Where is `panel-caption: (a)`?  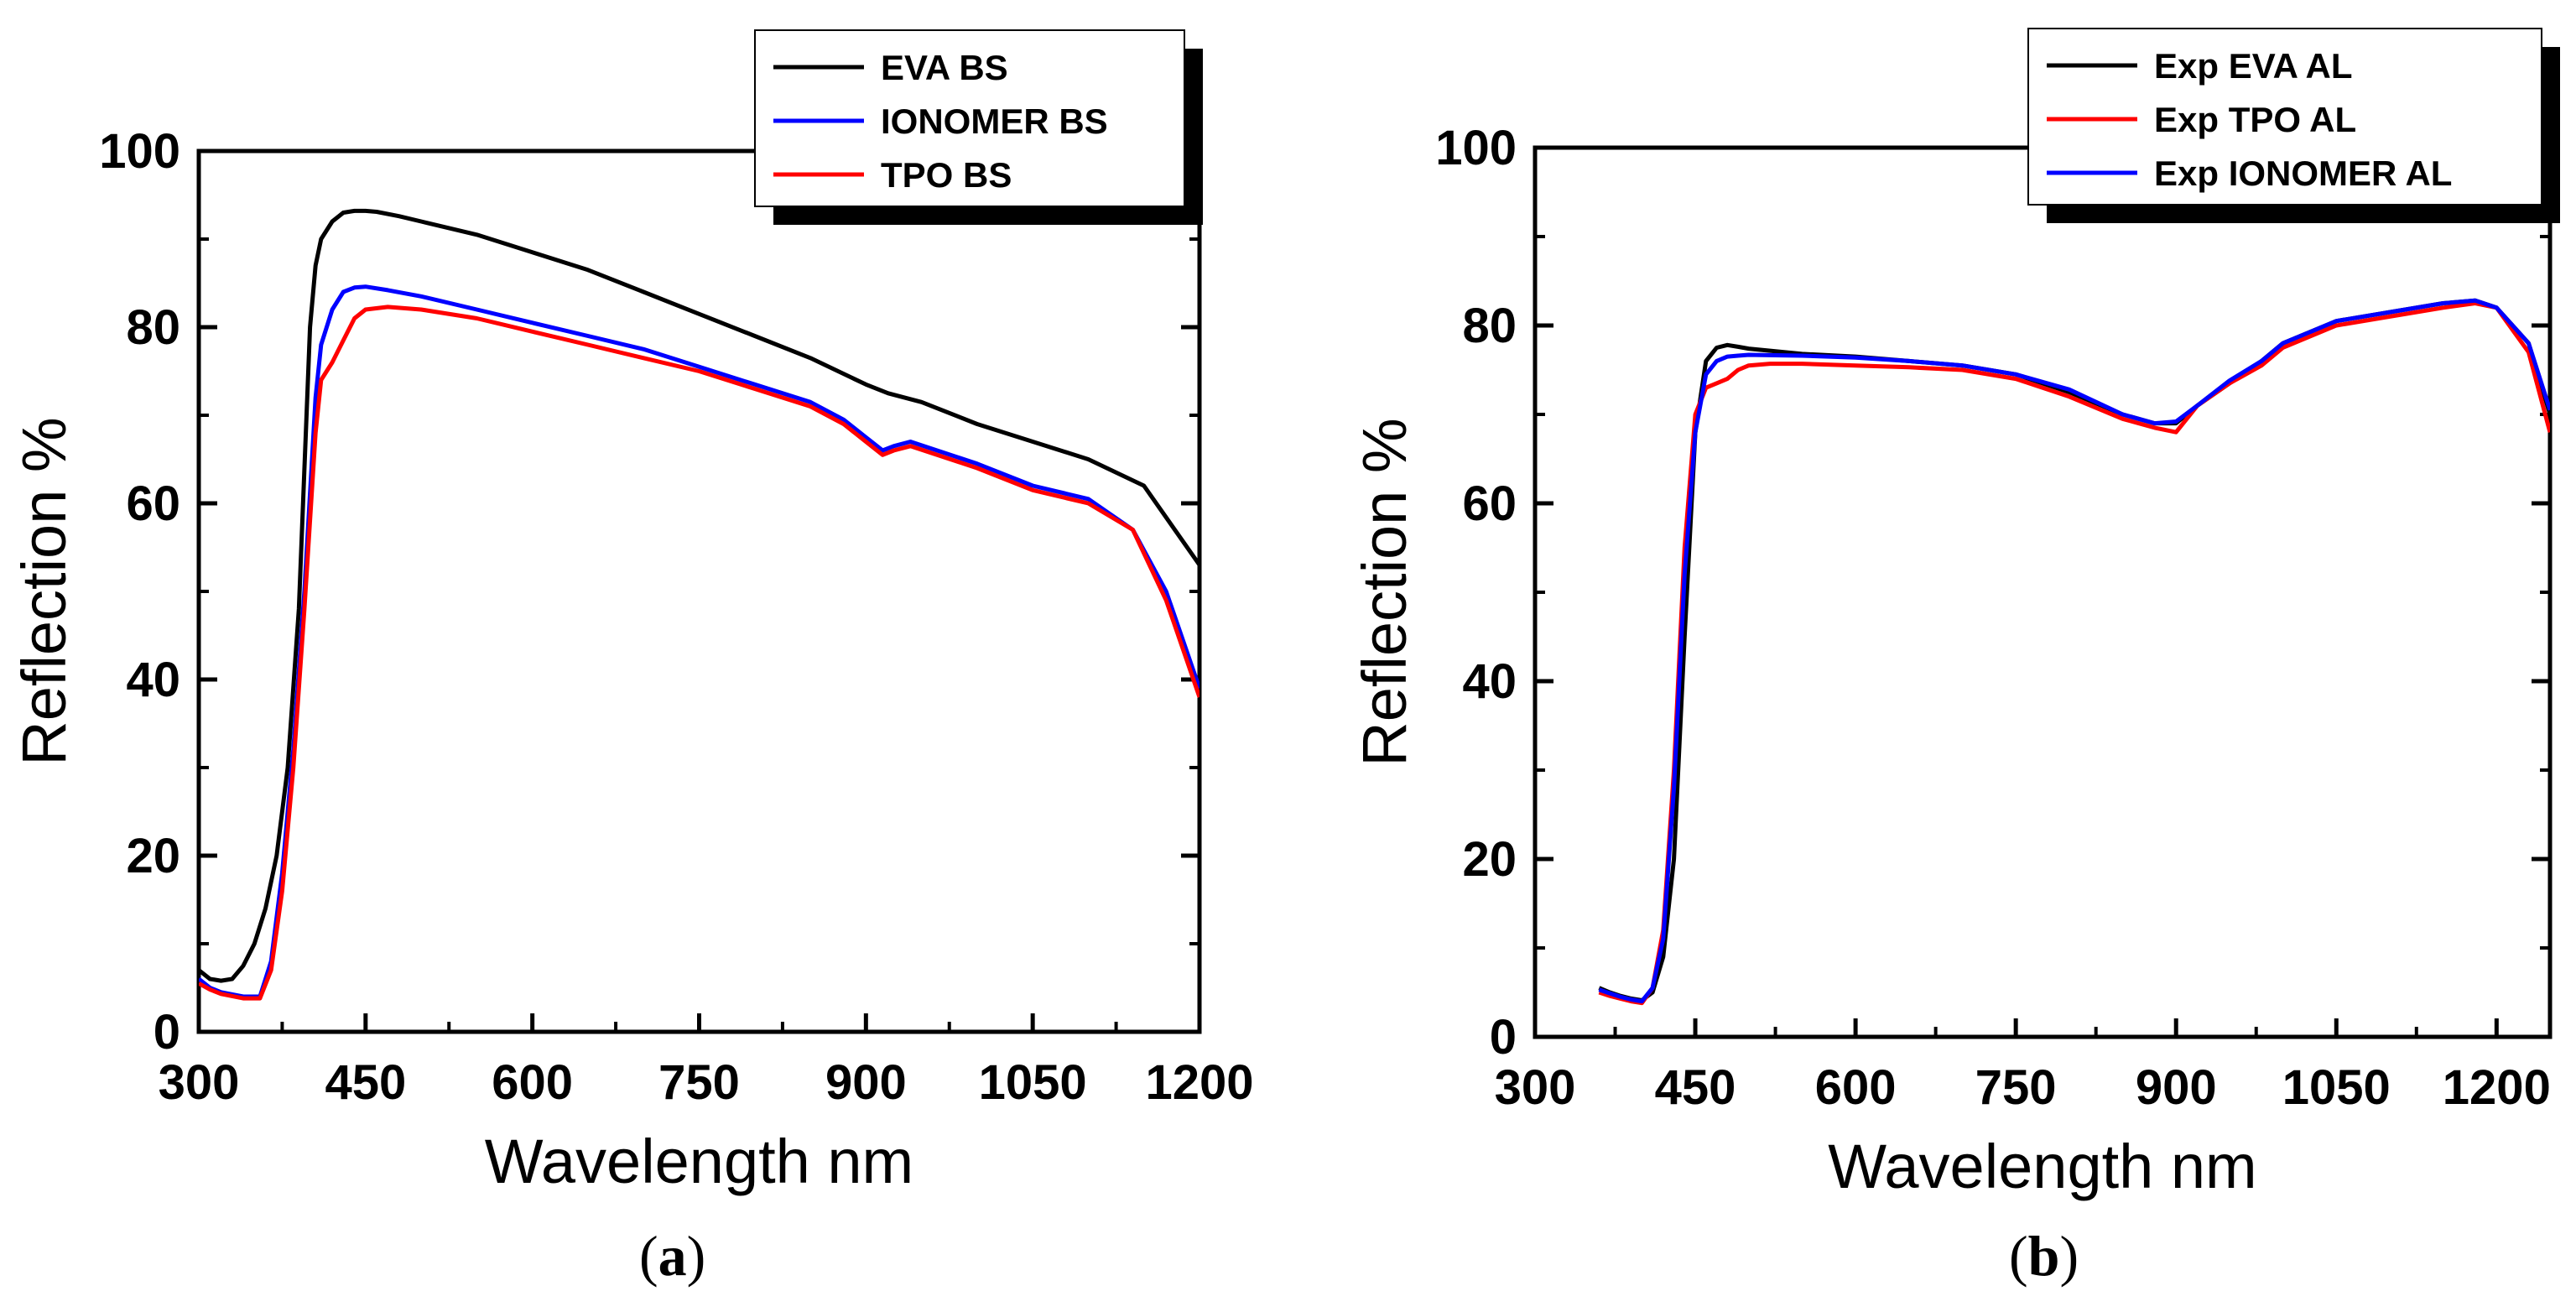 panel-caption: (a) is located at coordinates (672, 1256).